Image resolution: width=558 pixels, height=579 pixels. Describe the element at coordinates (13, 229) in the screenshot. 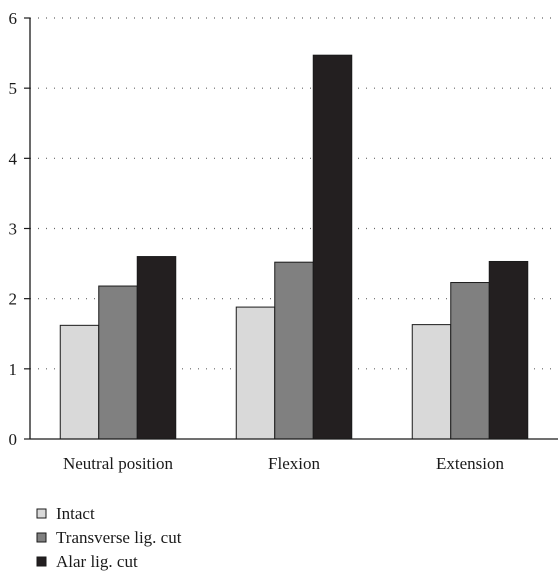

I see `y-tick-label: 3` at that location.